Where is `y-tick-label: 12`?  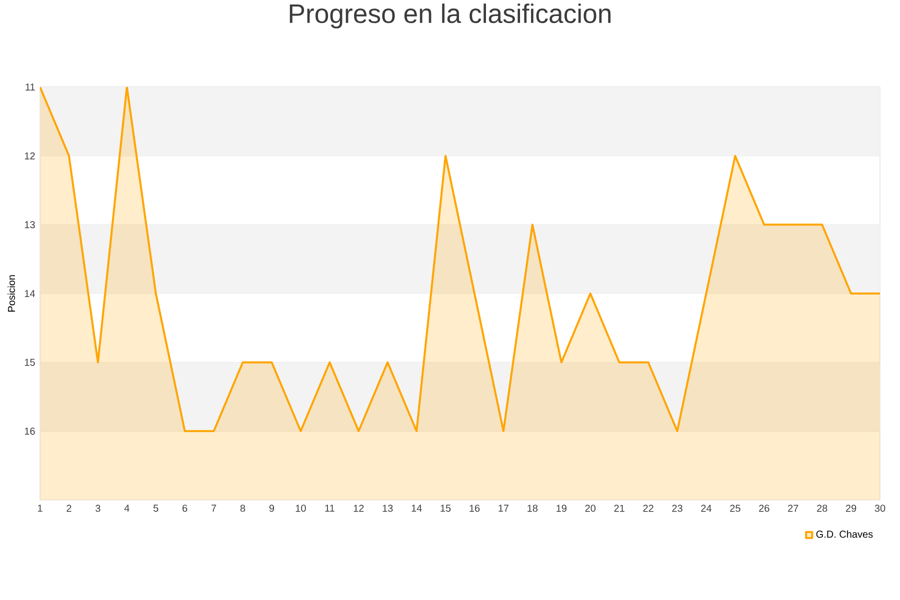 y-tick-label: 12 is located at coordinates (29, 156).